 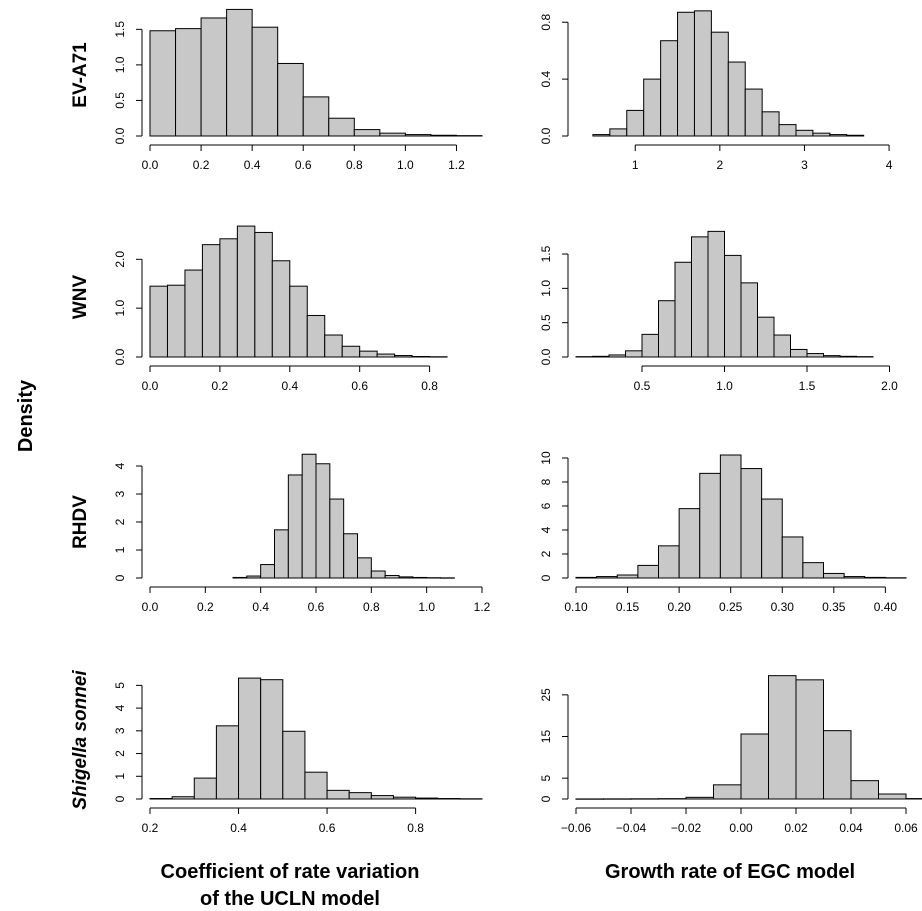 What do you see at coordinates (120, 29) in the screenshot?
I see `y-tick-label: 1.5` at bounding box center [120, 29].